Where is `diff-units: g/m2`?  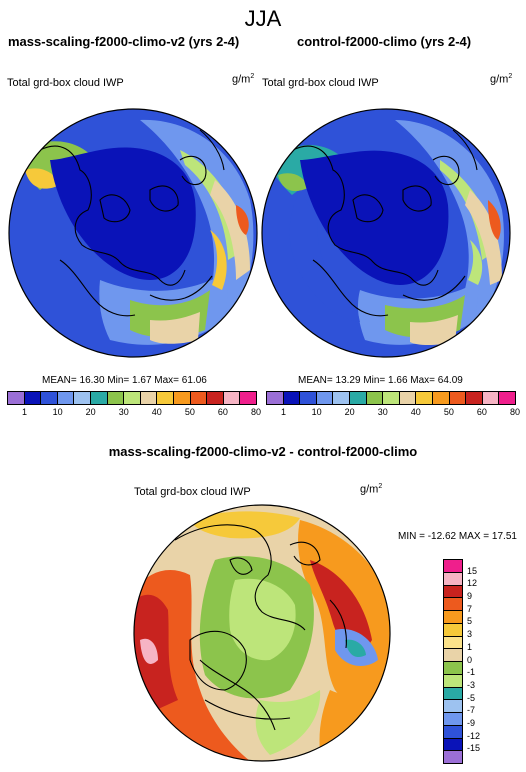 diff-units: g/m2 is located at coordinates (371, 489).